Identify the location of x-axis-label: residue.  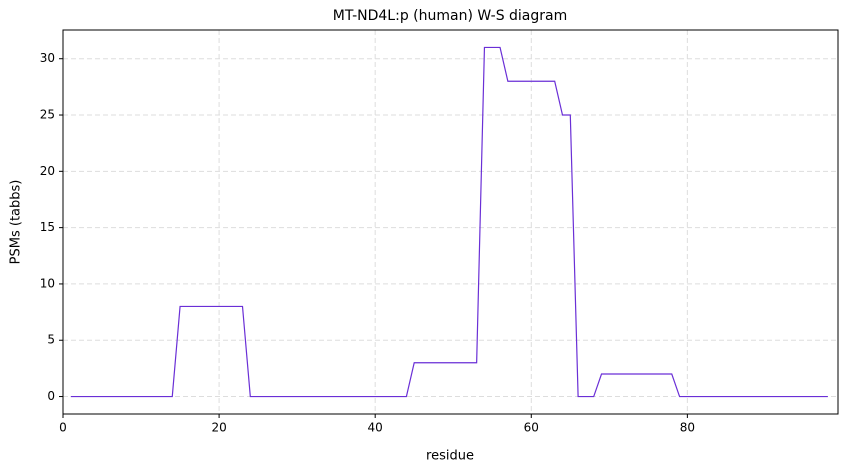
(450, 456).